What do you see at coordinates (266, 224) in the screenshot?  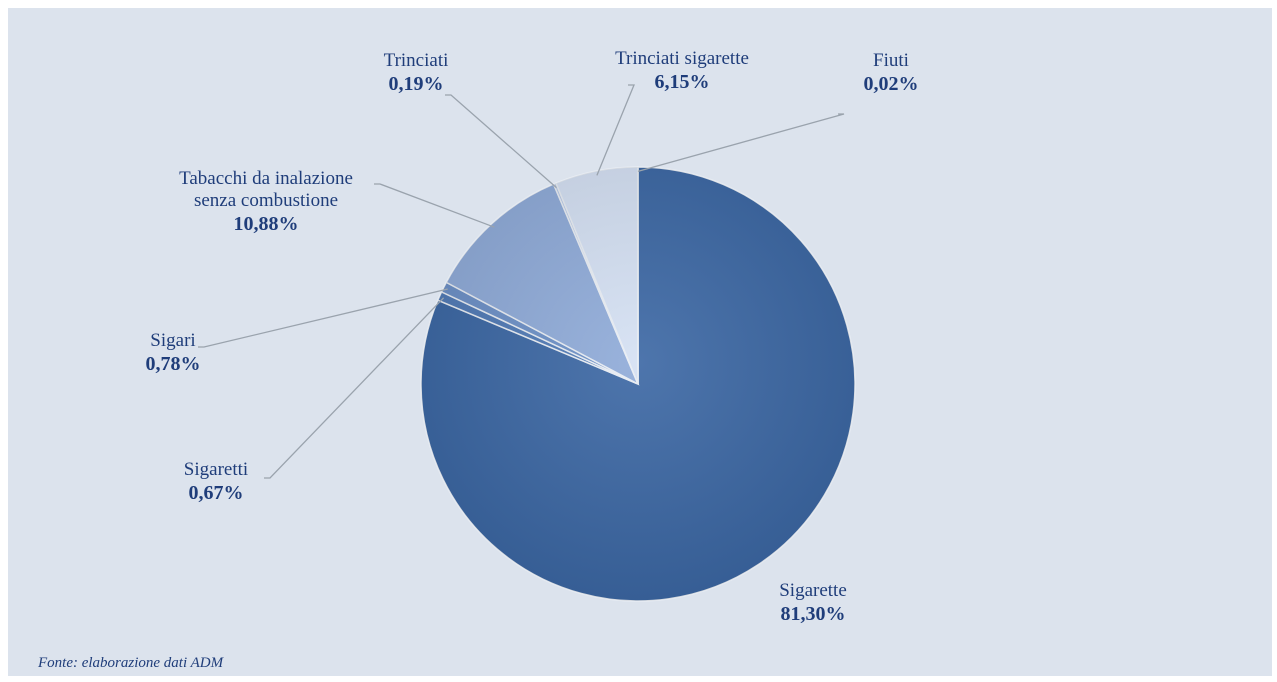 I see `slice-value-label: 10,88%` at bounding box center [266, 224].